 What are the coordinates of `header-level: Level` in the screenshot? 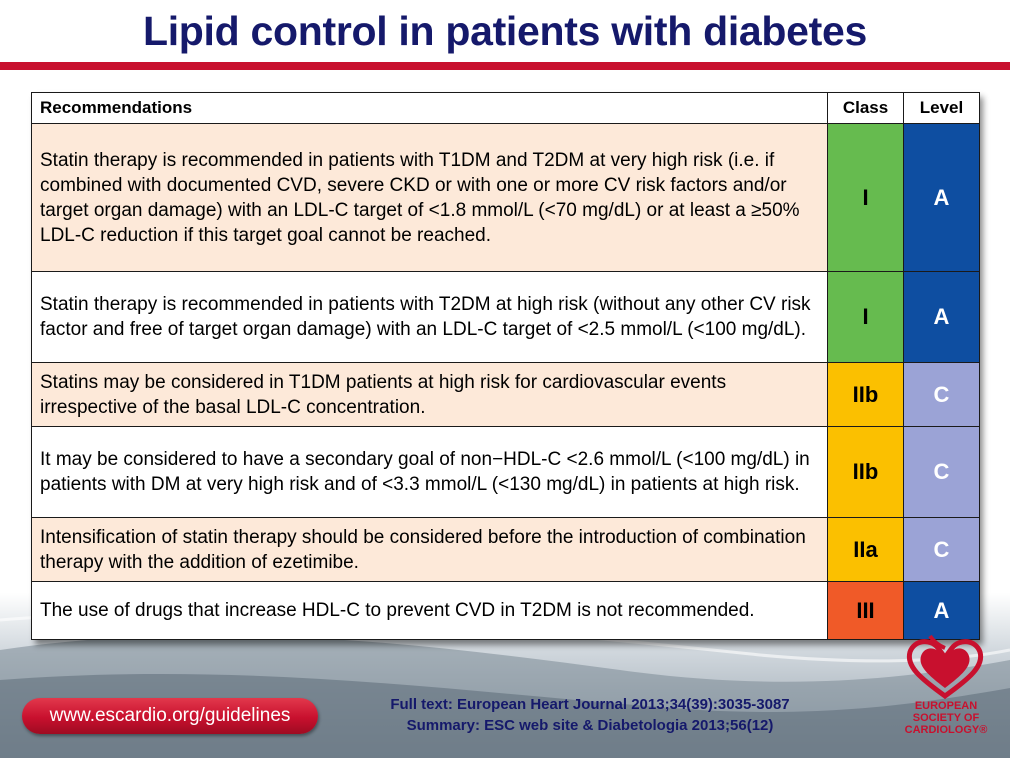 It's located at (941, 108).